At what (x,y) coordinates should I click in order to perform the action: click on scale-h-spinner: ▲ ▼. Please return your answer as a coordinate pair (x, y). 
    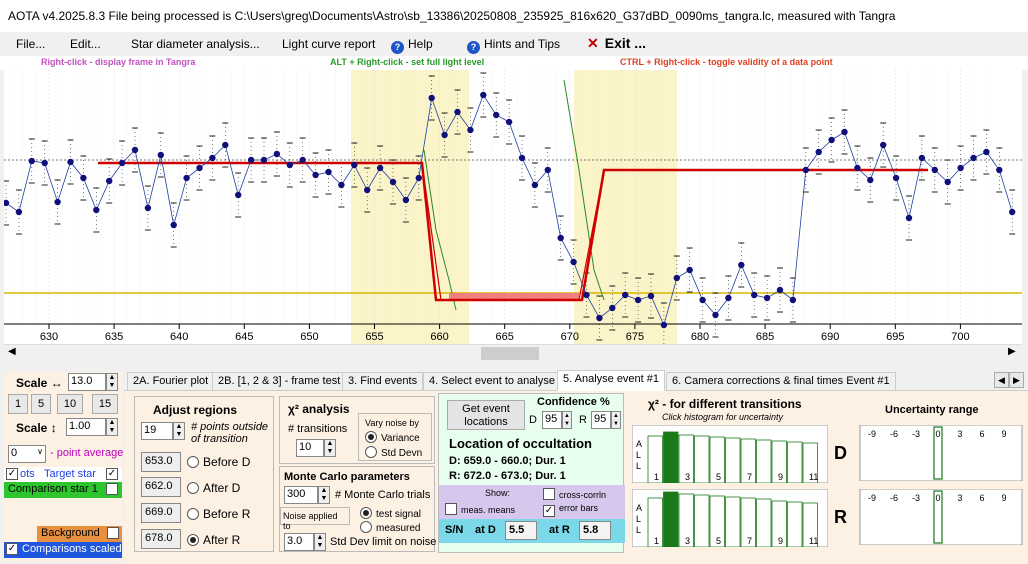
    Looking at the image, I should click on (112, 382).